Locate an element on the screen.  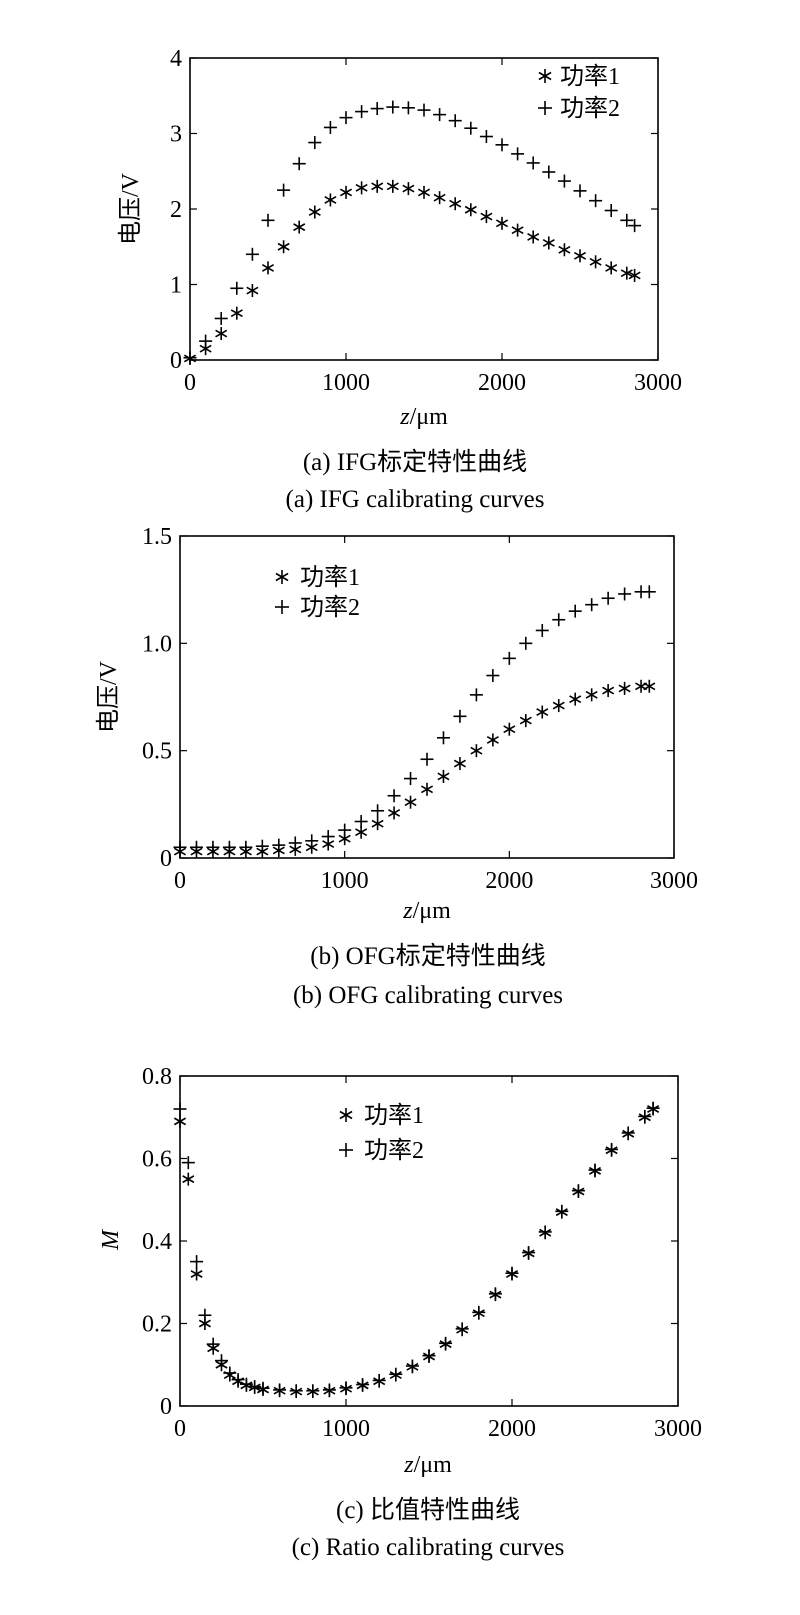
x-tick-label: 3000 is located at coordinates (678, 1429).